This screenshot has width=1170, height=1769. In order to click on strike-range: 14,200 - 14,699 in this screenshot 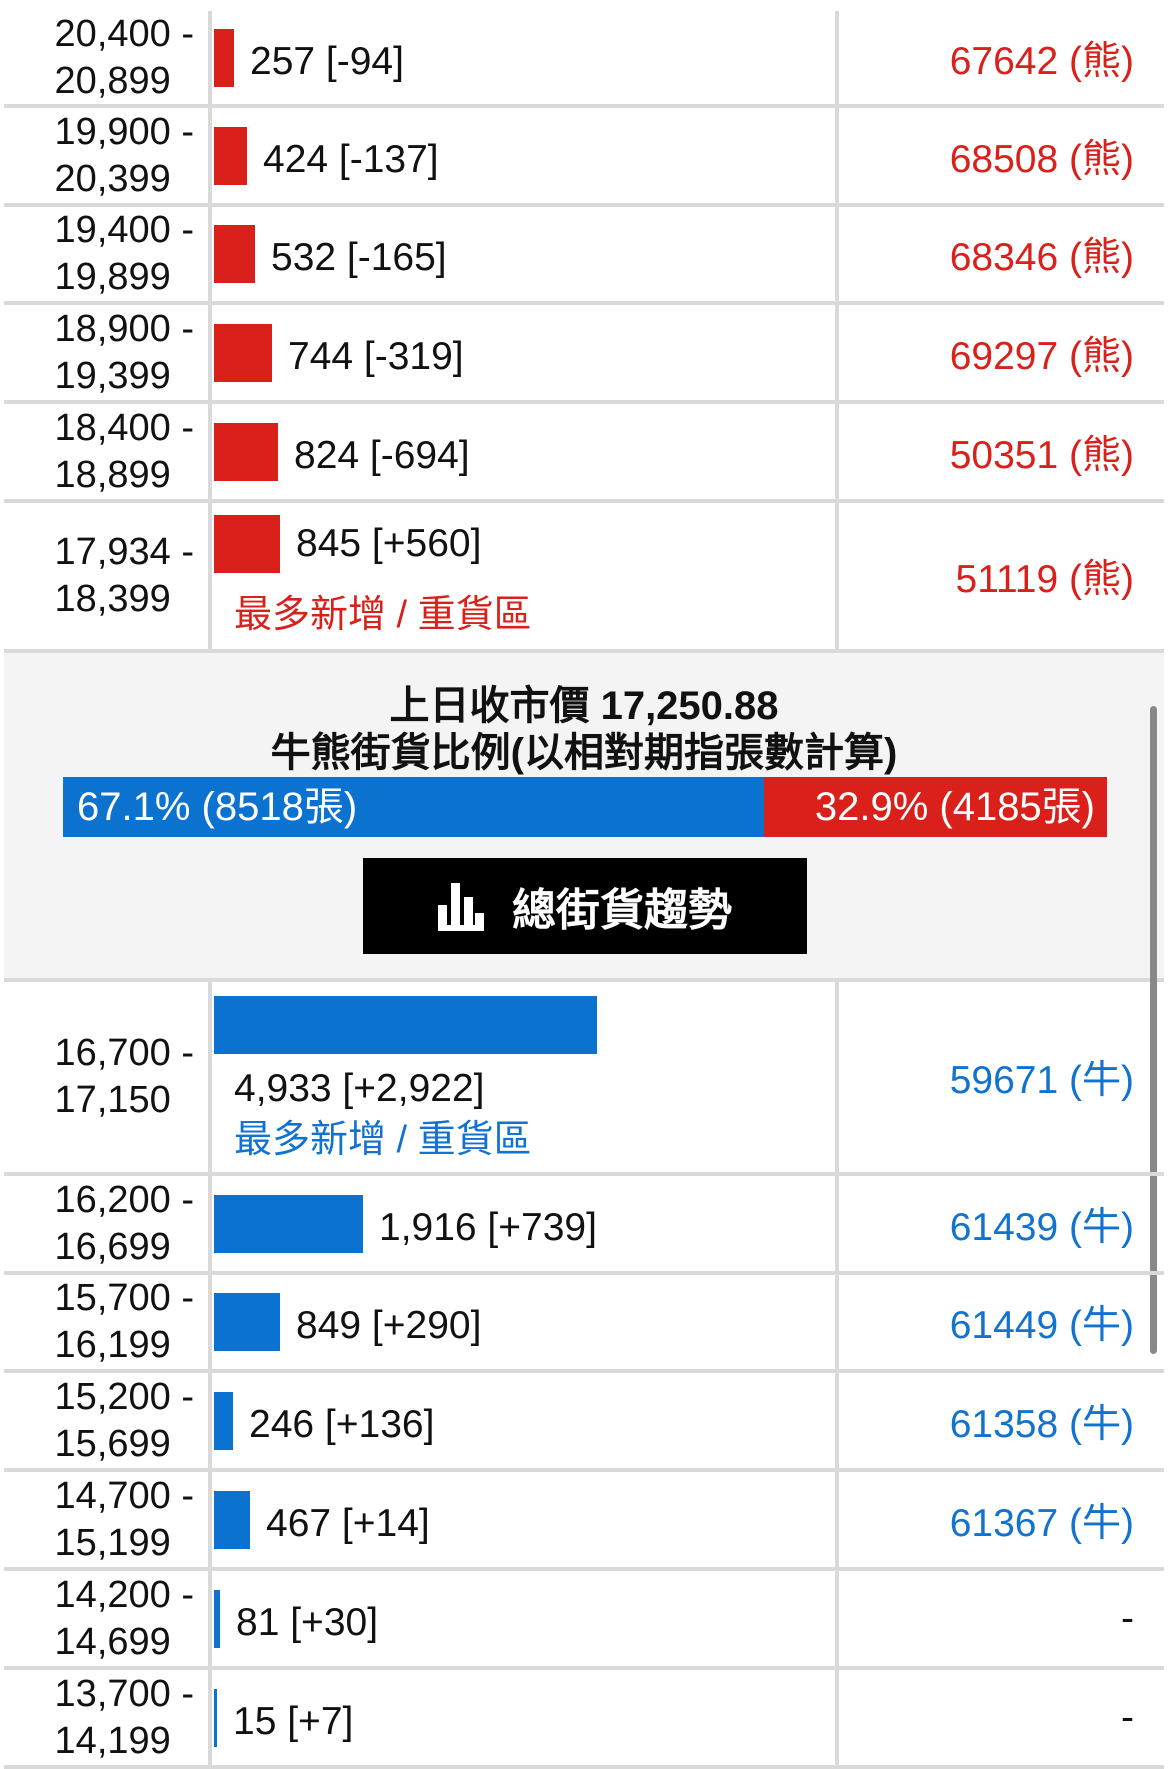, I will do `click(124, 1618)`.